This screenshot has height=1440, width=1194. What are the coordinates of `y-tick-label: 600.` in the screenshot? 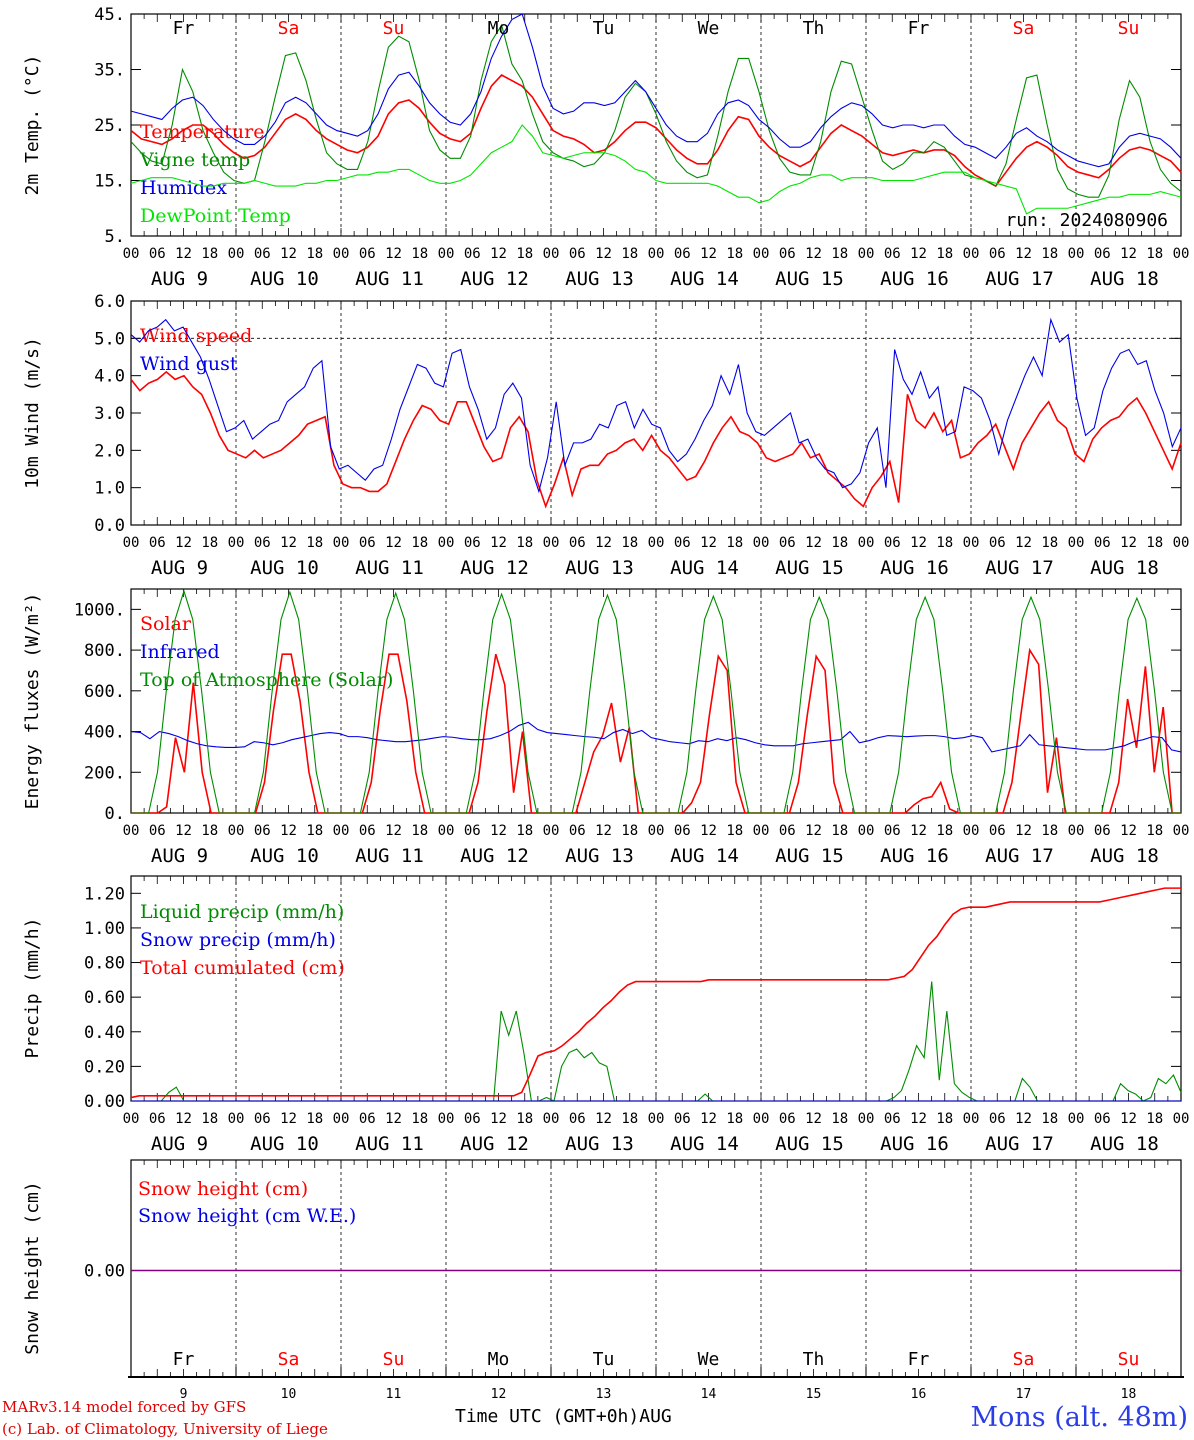 It's located at (104, 692).